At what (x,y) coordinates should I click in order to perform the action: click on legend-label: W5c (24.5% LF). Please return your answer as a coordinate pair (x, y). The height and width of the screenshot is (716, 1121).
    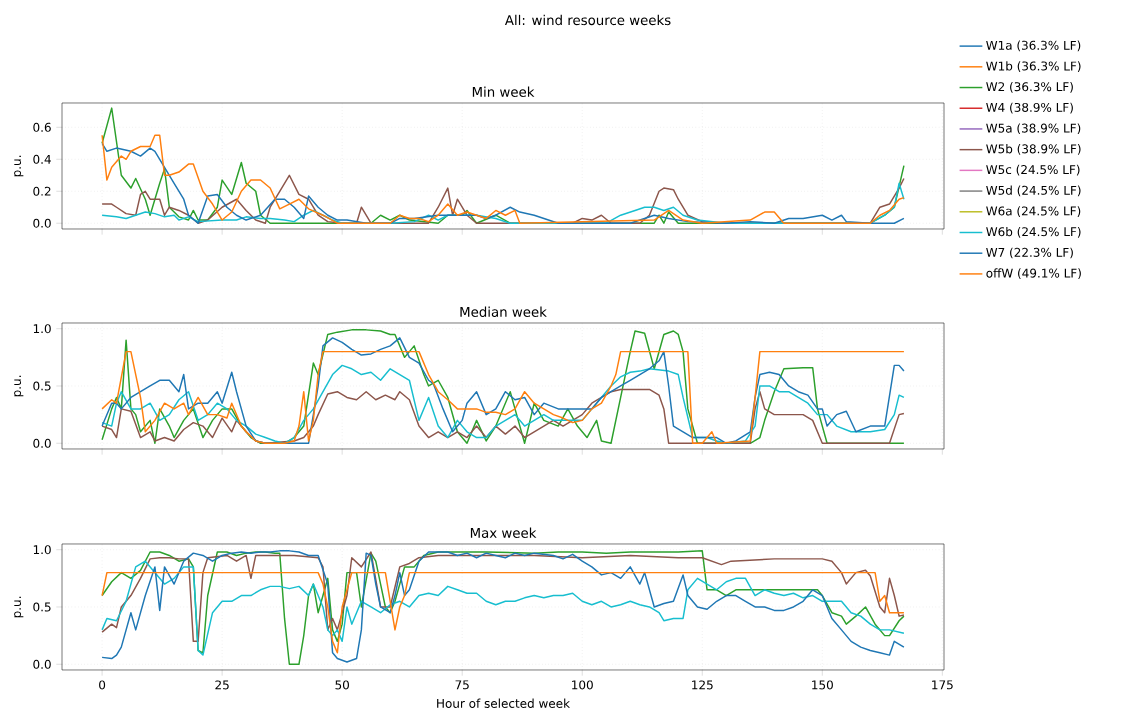
    Looking at the image, I should click on (1033, 170).